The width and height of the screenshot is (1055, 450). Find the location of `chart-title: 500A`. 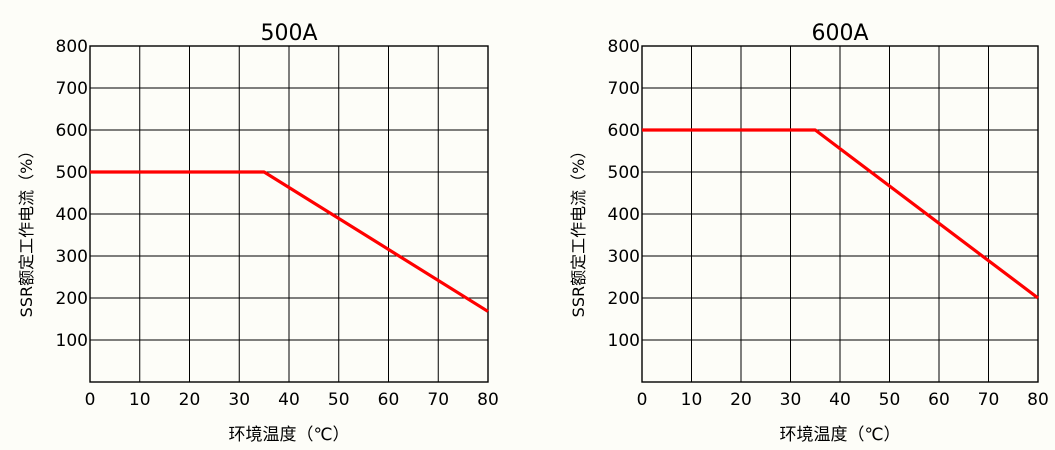

chart-title: 500A is located at coordinates (288, 33).